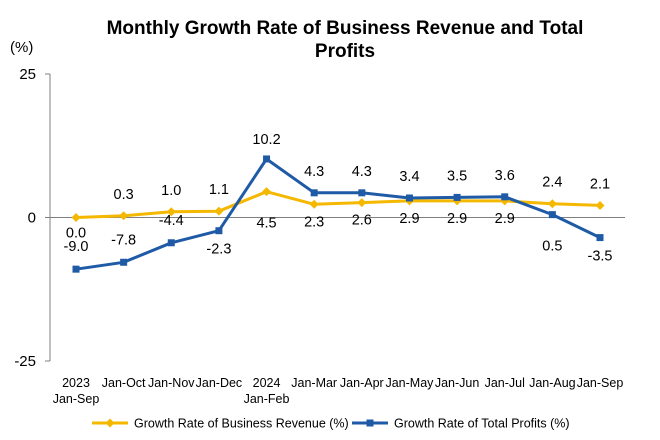  What do you see at coordinates (27, 74) in the screenshot?
I see `y-tick-label: 25` at bounding box center [27, 74].